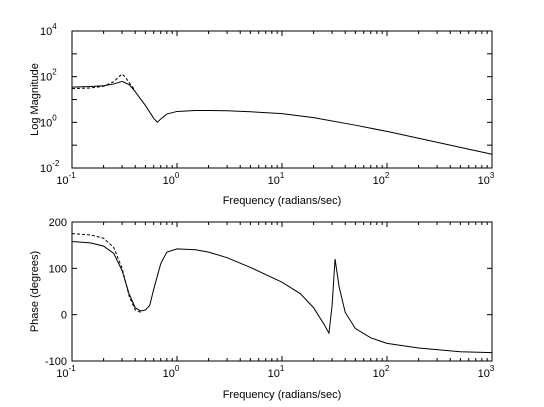  What do you see at coordinates (282, 117) in the screenshot?
I see `solid-series-line` at bounding box center [282, 117].